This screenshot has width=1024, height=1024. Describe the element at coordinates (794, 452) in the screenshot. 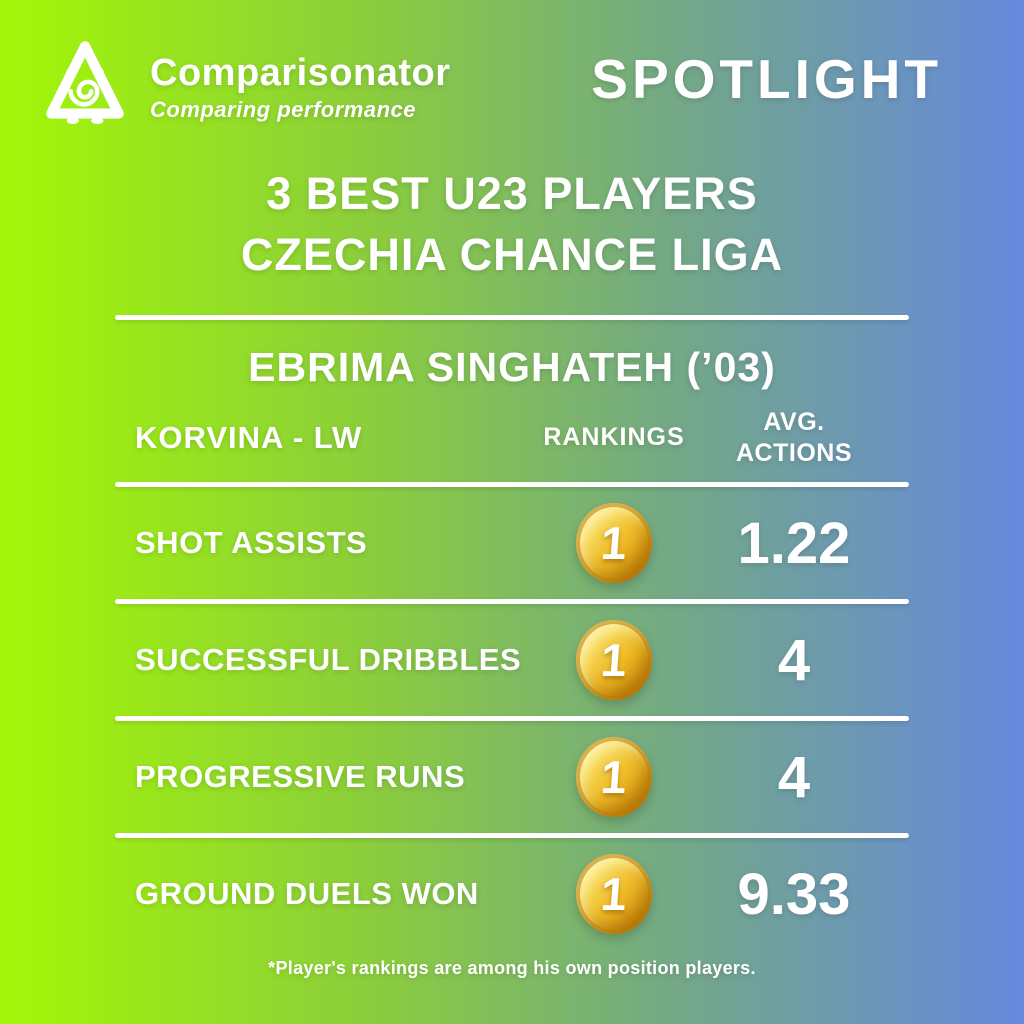

I see `avg-header-line-2: ACTIONS` at that location.